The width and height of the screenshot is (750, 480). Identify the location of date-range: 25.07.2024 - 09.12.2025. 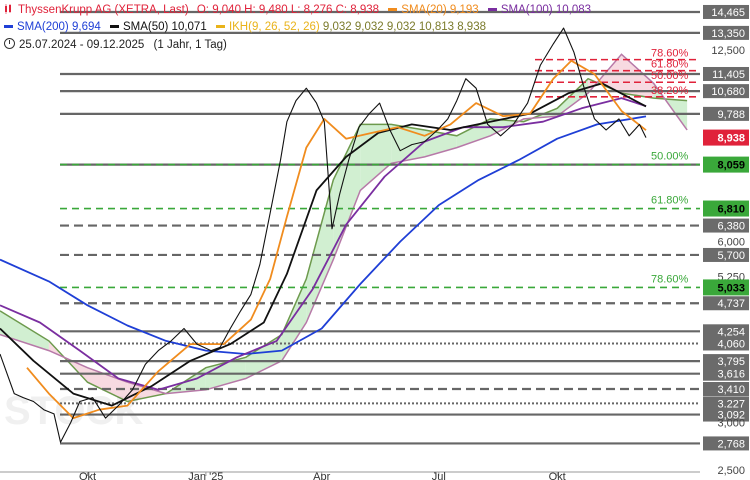
(82, 45).